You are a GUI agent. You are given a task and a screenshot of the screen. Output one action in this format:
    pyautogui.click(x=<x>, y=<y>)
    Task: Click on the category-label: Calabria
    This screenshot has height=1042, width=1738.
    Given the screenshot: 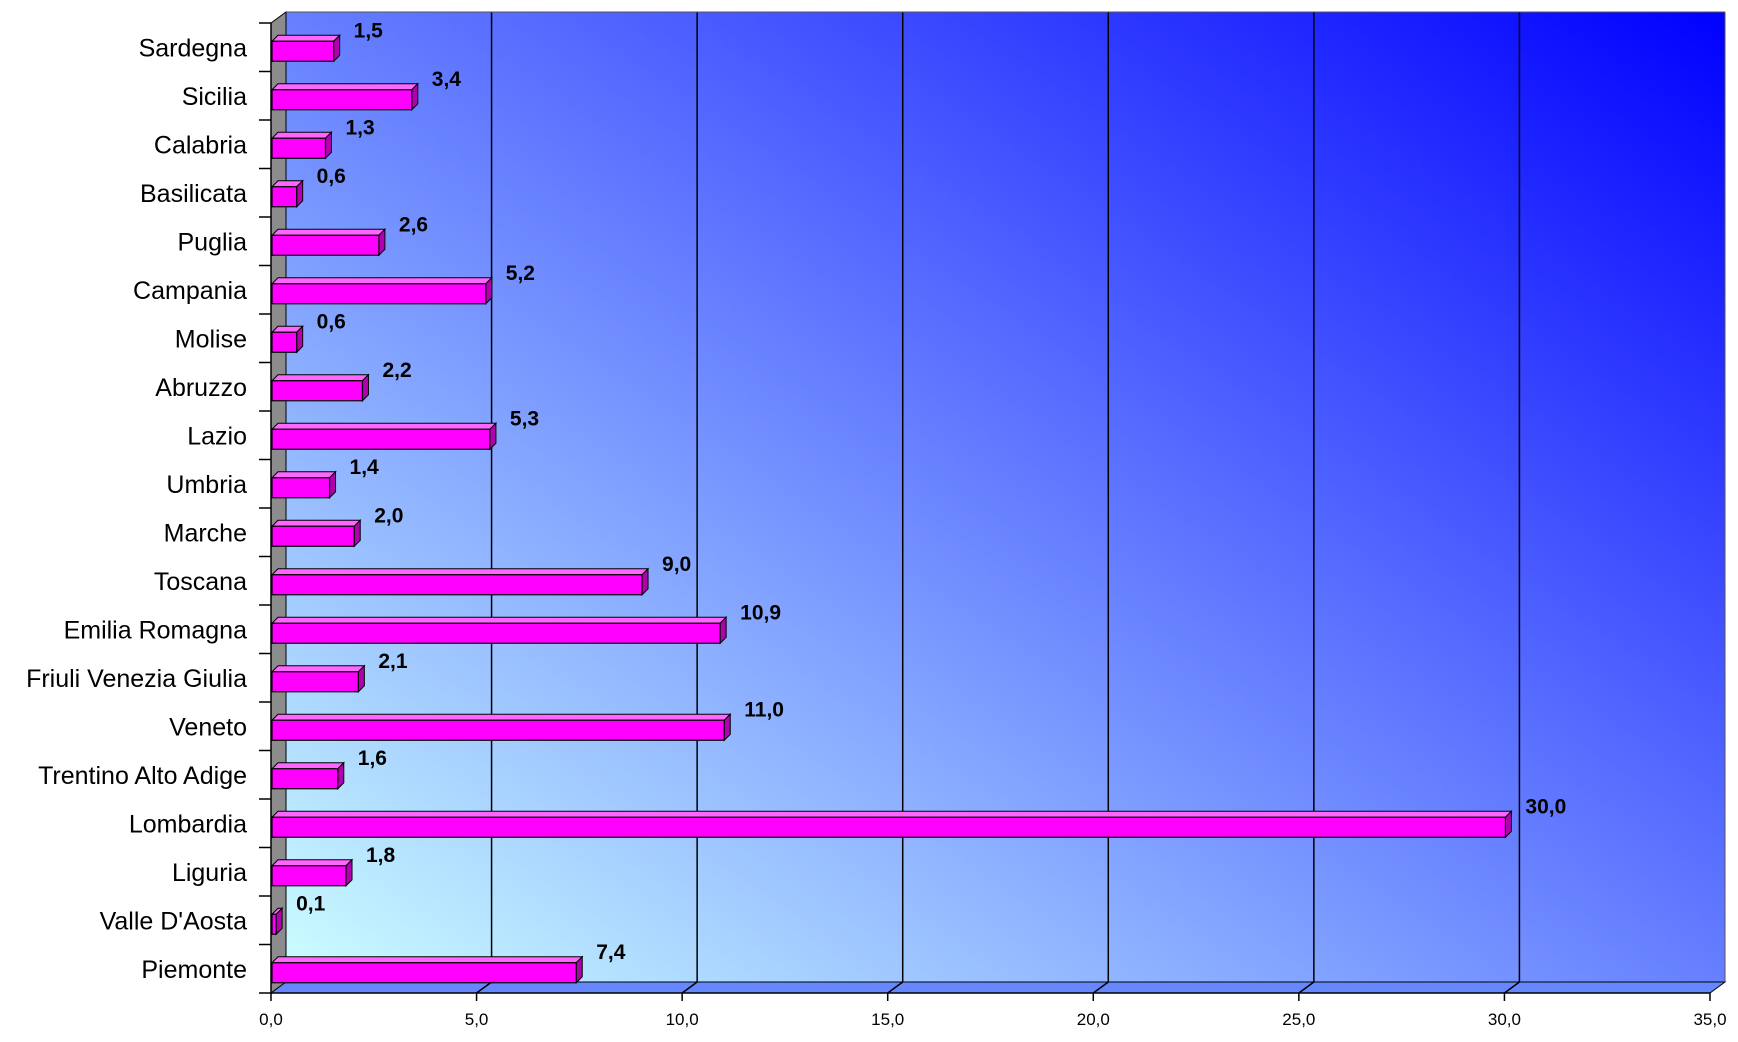 What is the action you would take?
    pyautogui.click(x=200, y=145)
    